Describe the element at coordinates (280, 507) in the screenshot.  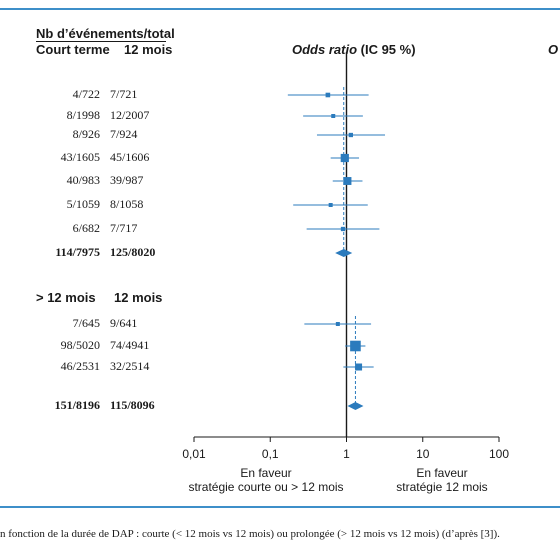
I see `frame-bottom-line` at that location.